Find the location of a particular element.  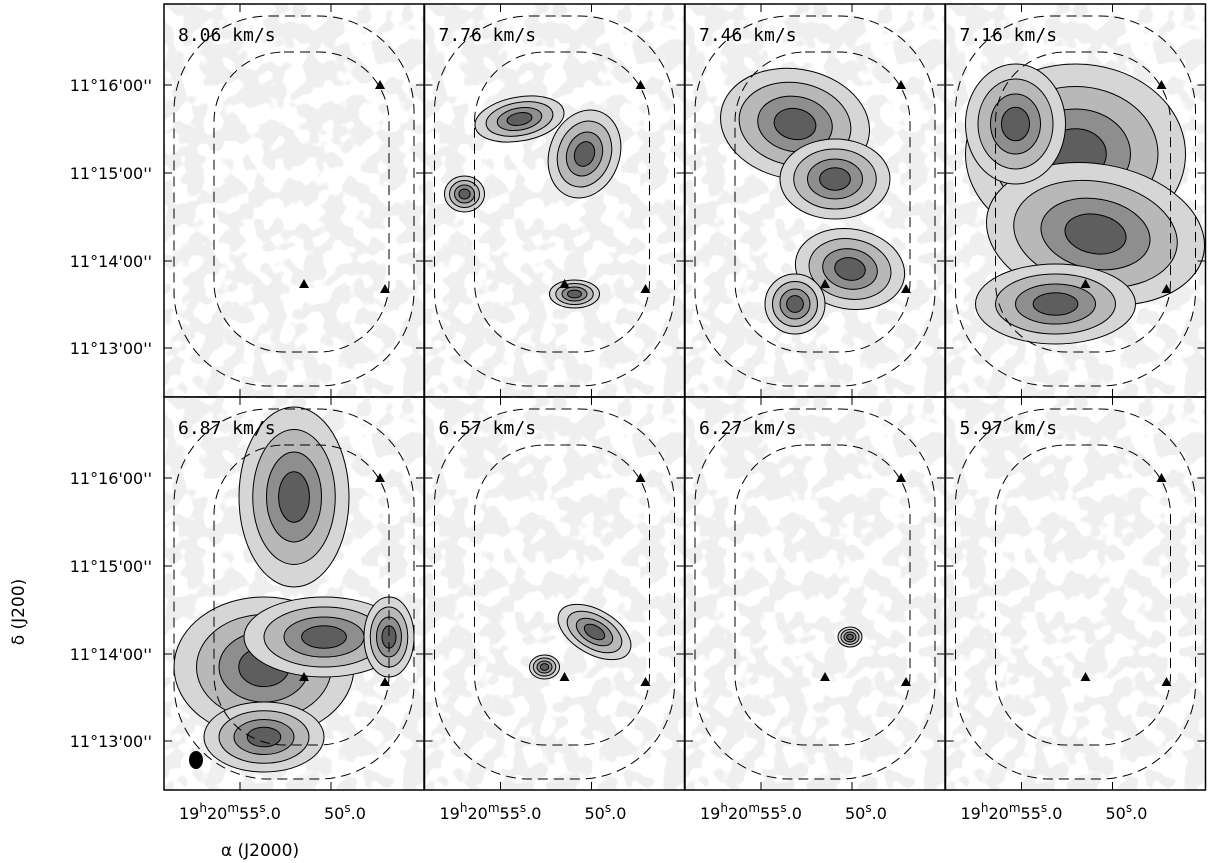

velocity-label: 6.87 km/s is located at coordinates (227, 428).